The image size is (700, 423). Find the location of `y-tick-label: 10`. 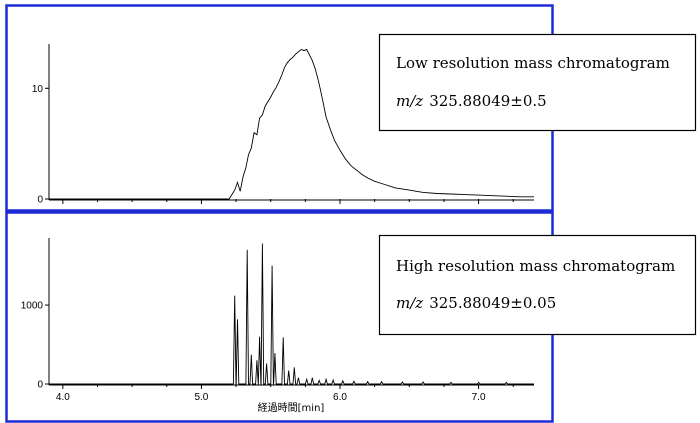

y-tick-label: 10 is located at coordinates (38, 89).